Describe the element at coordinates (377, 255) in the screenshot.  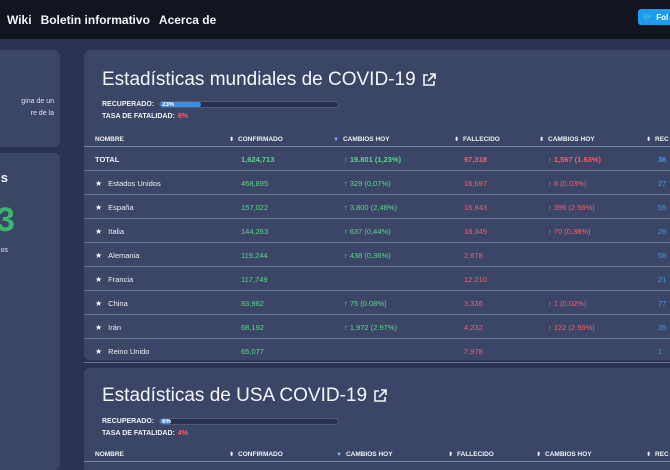
I see `table-row: ★ Alemania 119,244 ↑ 438 (0,36%) 2,678 58` at that location.